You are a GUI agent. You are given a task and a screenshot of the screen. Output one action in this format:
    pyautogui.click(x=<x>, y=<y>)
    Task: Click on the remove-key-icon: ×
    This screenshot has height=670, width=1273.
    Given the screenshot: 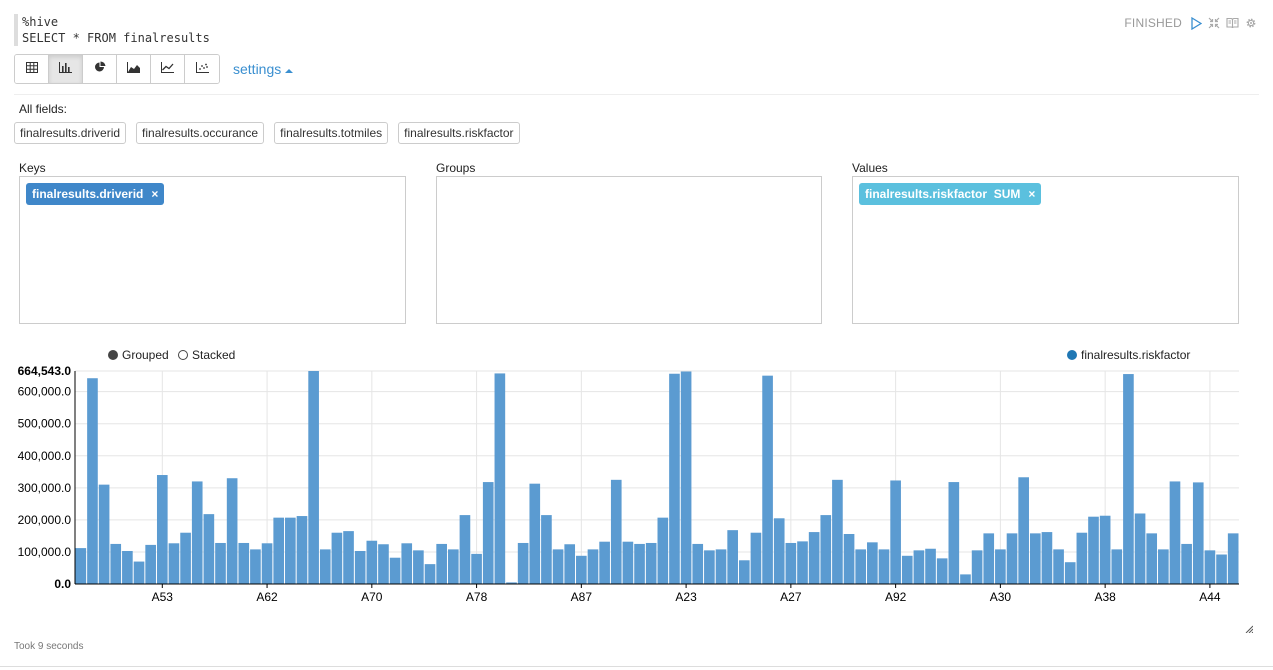 What is the action you would take?
    pyautogui.click(x=155, y=194)
    